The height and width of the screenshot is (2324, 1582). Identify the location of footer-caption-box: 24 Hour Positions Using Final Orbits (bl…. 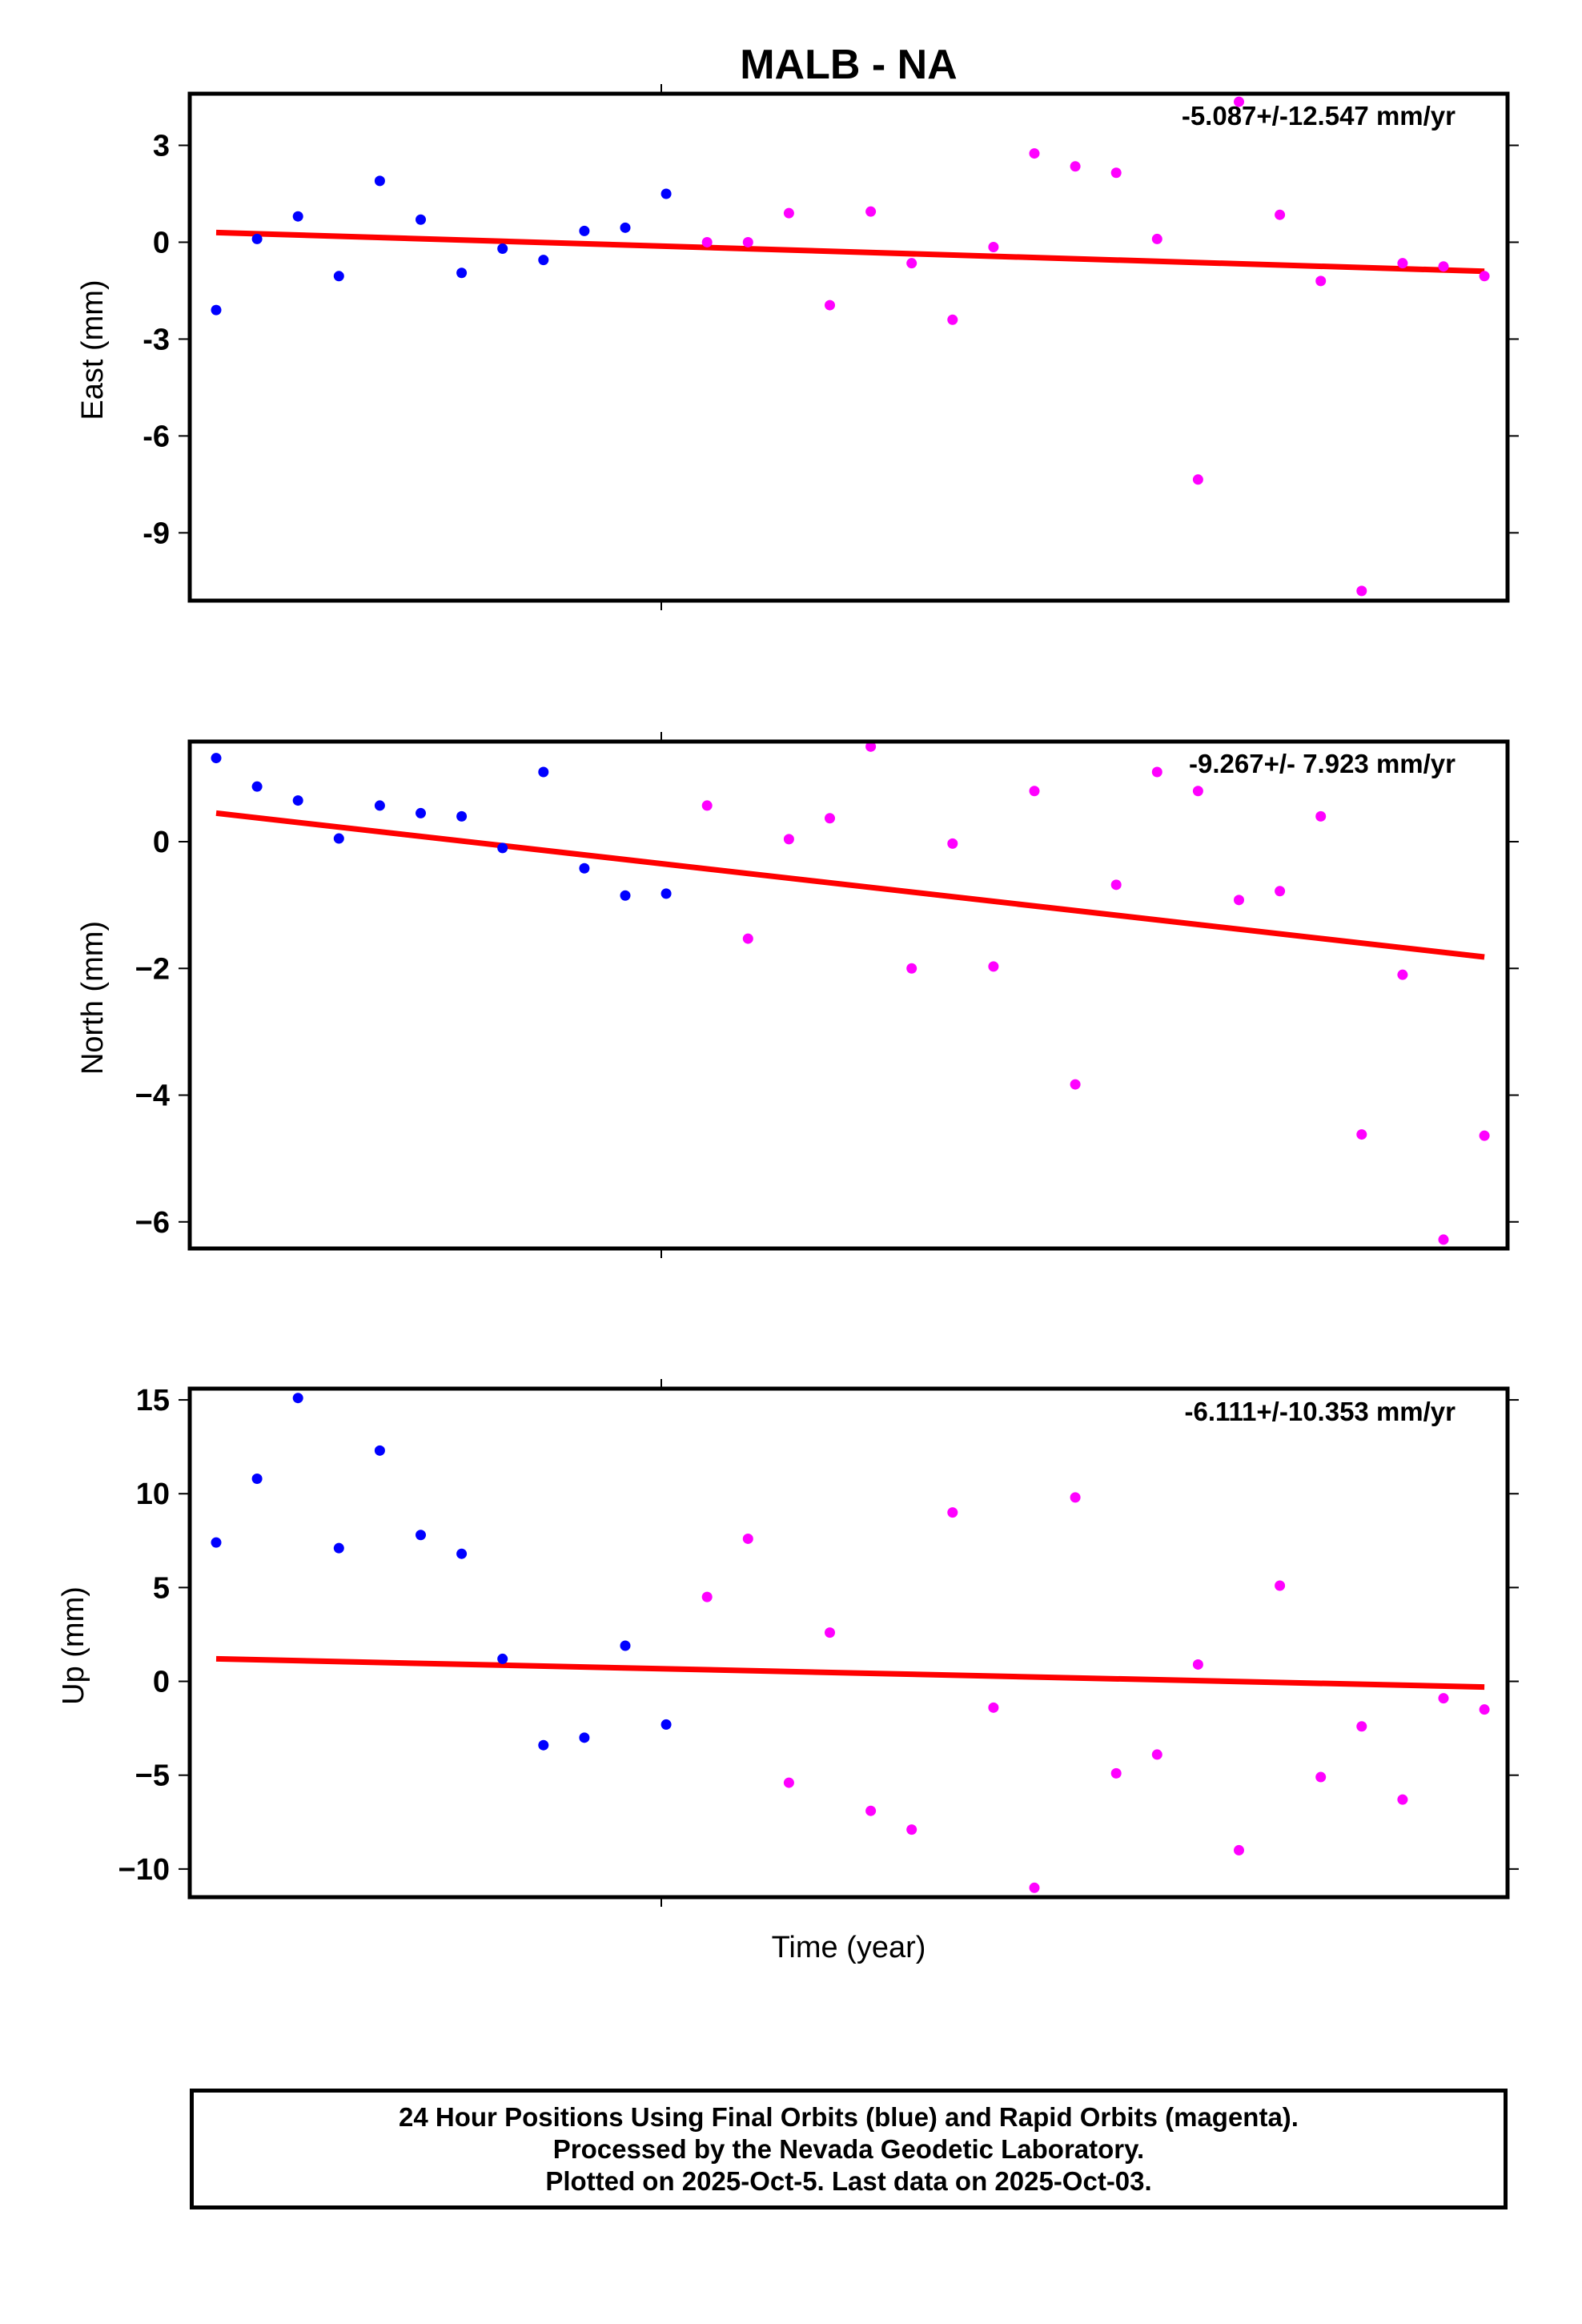
(849, 2149).